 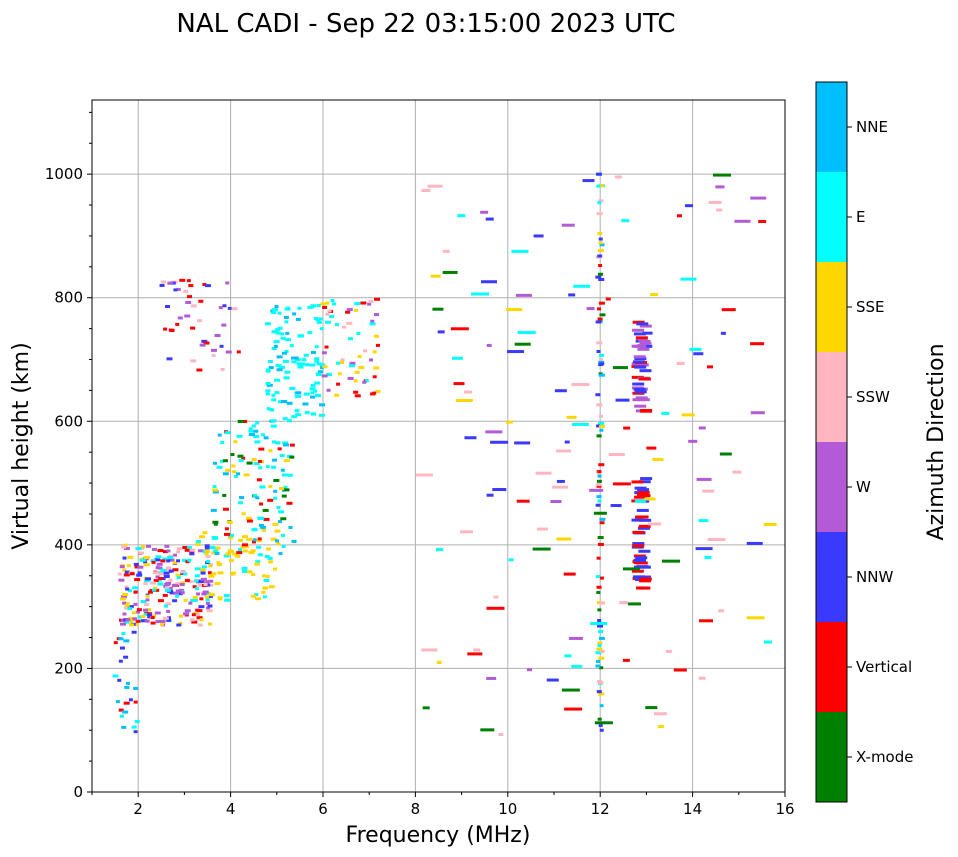 What do you see at coordinates (68, 421) in the screenshot?
I see `y-tick-label: 600` at bounding box center [68, 421].